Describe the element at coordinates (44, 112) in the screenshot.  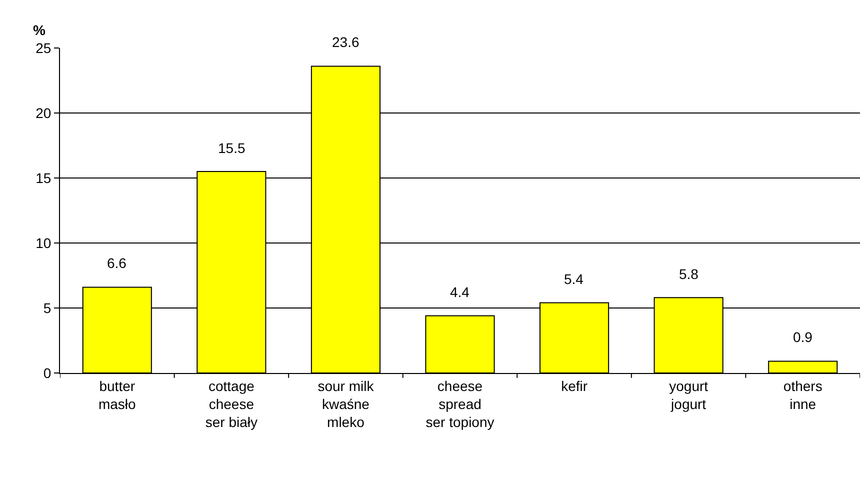
I see `y-tick-label: 20` at that location.